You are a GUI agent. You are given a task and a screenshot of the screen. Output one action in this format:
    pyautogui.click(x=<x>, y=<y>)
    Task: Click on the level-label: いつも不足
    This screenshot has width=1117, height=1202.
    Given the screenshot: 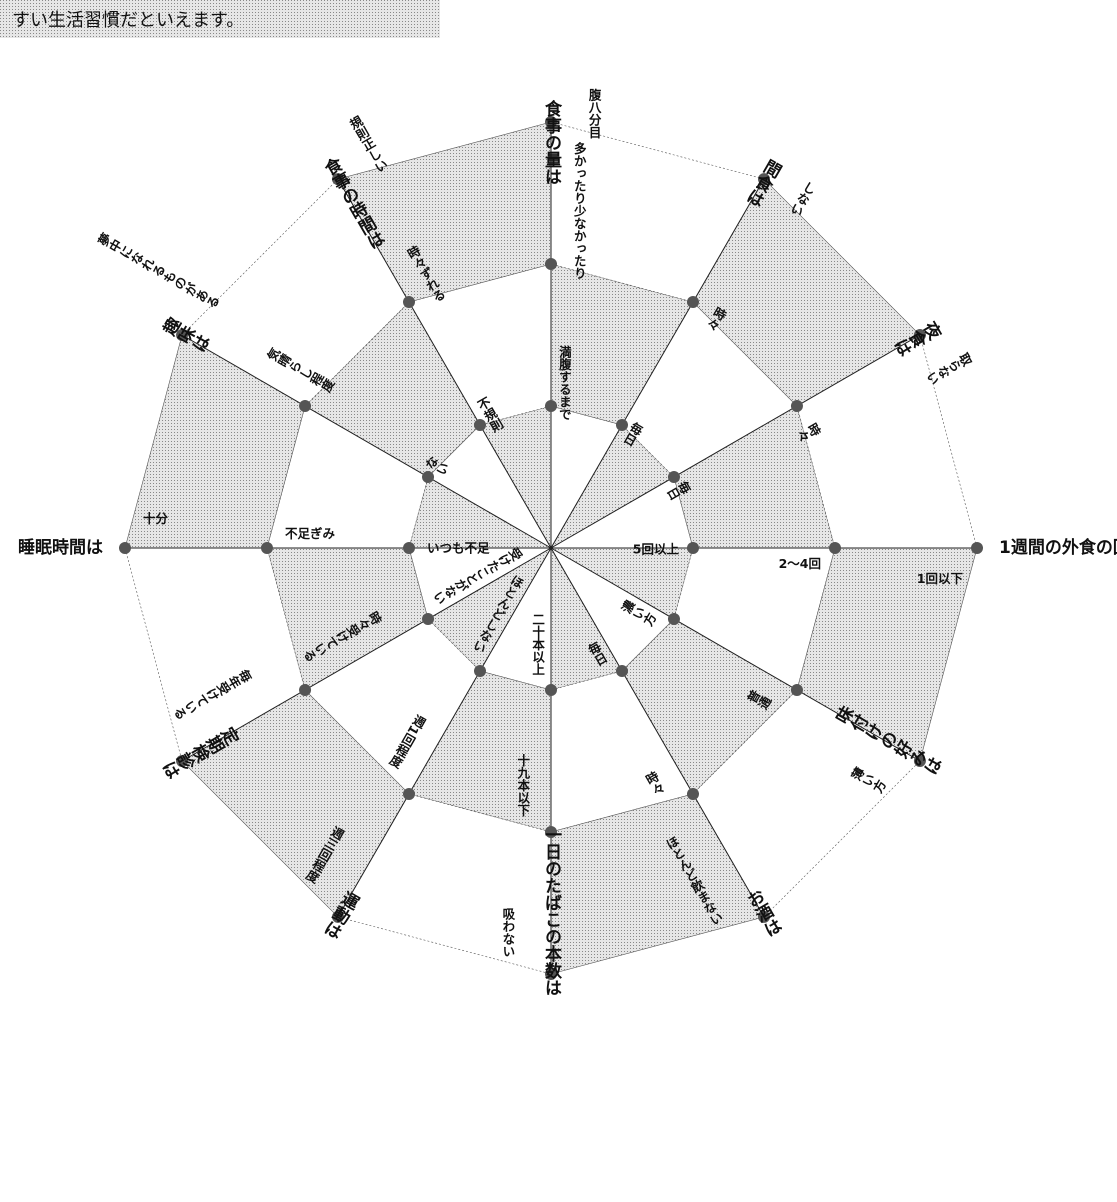 What is the action you would take?
    pyautogui.click(x=458, y=548)
    